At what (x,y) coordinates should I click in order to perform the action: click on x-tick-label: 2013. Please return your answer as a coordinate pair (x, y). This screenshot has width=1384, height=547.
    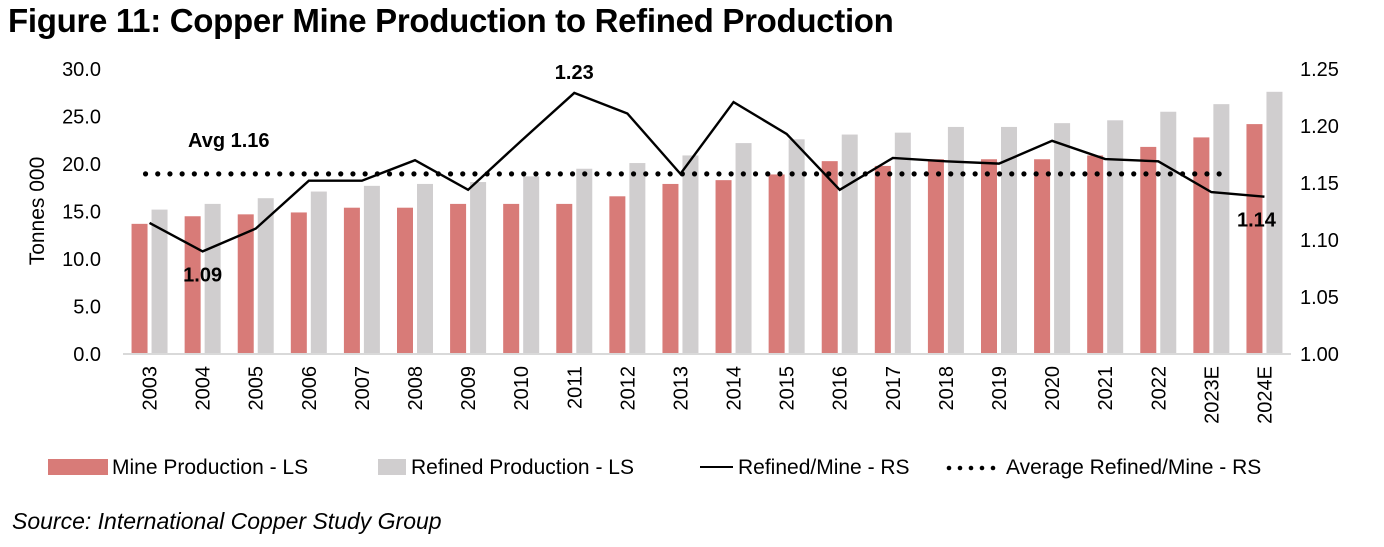
    Looking at the image, I should click on (681, 388).